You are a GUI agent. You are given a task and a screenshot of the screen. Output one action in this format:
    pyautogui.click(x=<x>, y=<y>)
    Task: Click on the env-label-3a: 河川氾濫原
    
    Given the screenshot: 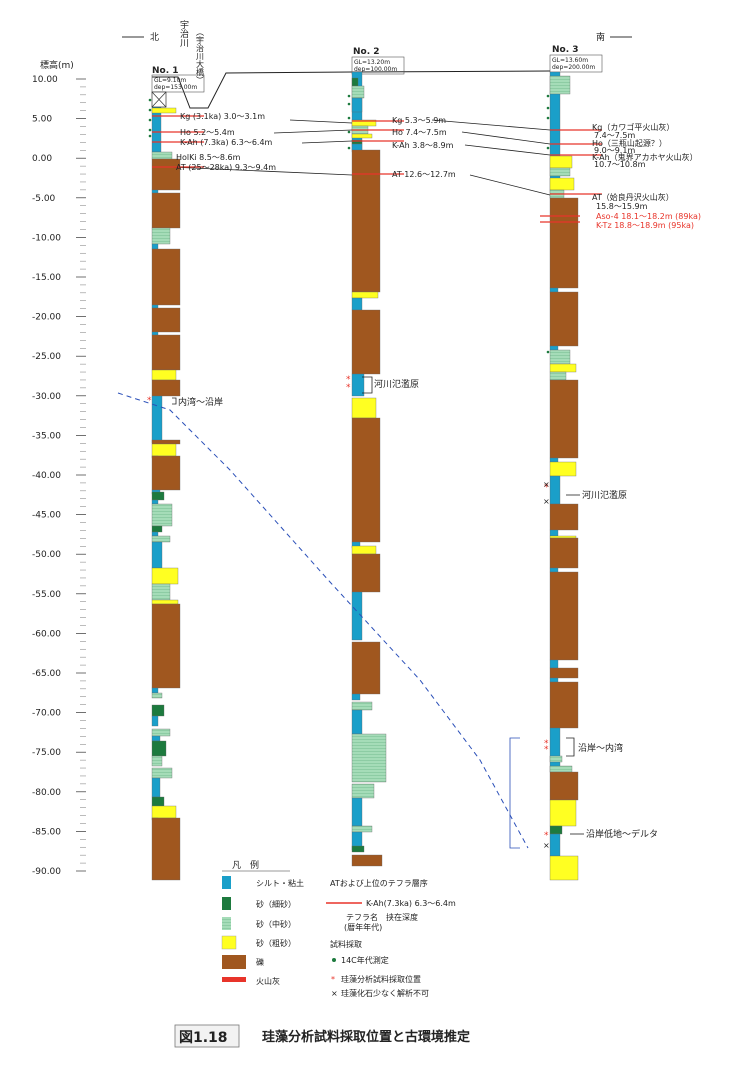 What is the action you would take?
    pyautogui.click(x=604, y=495)
    